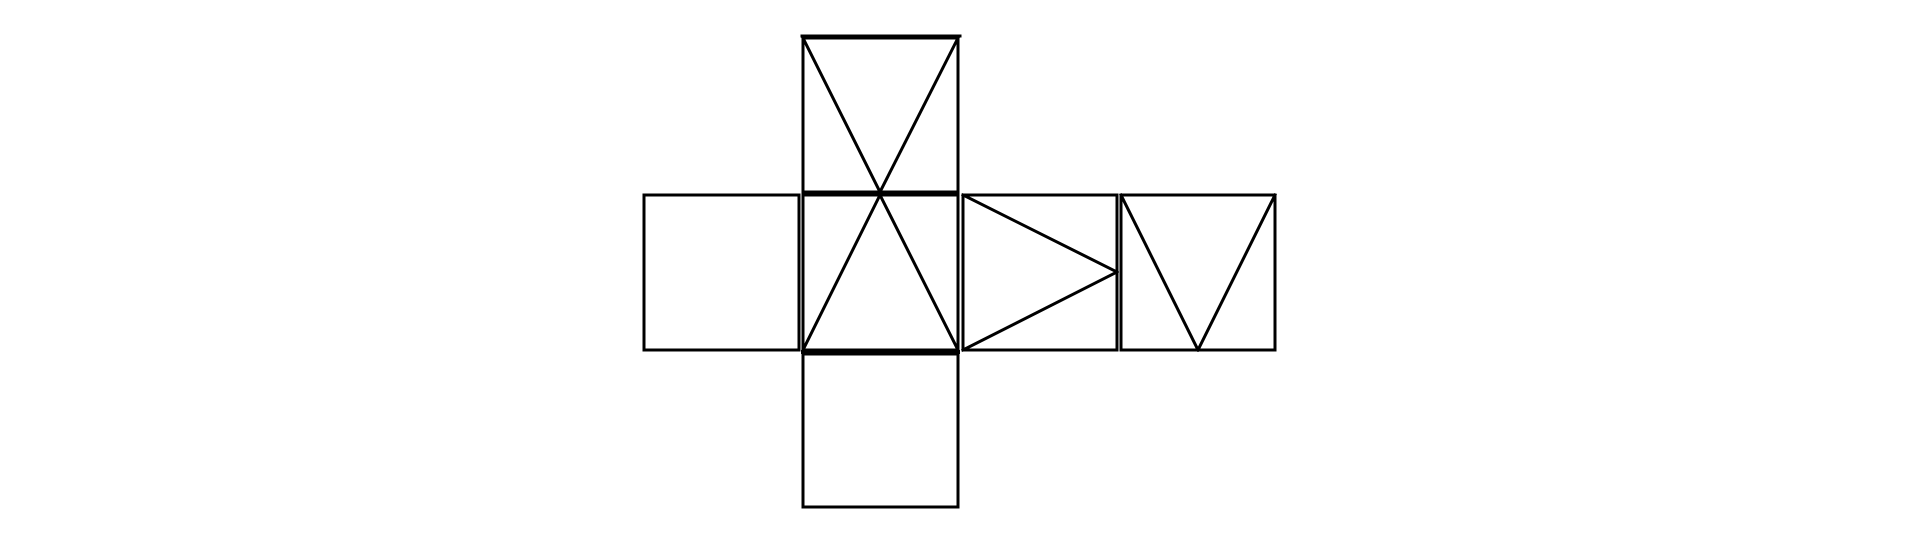 This screenshot has height=540, width=1920. What do you see at coordinates (841, 115) in the screenshot?
I see `face-top-diagonal-left` at bounding box center [841, 115].